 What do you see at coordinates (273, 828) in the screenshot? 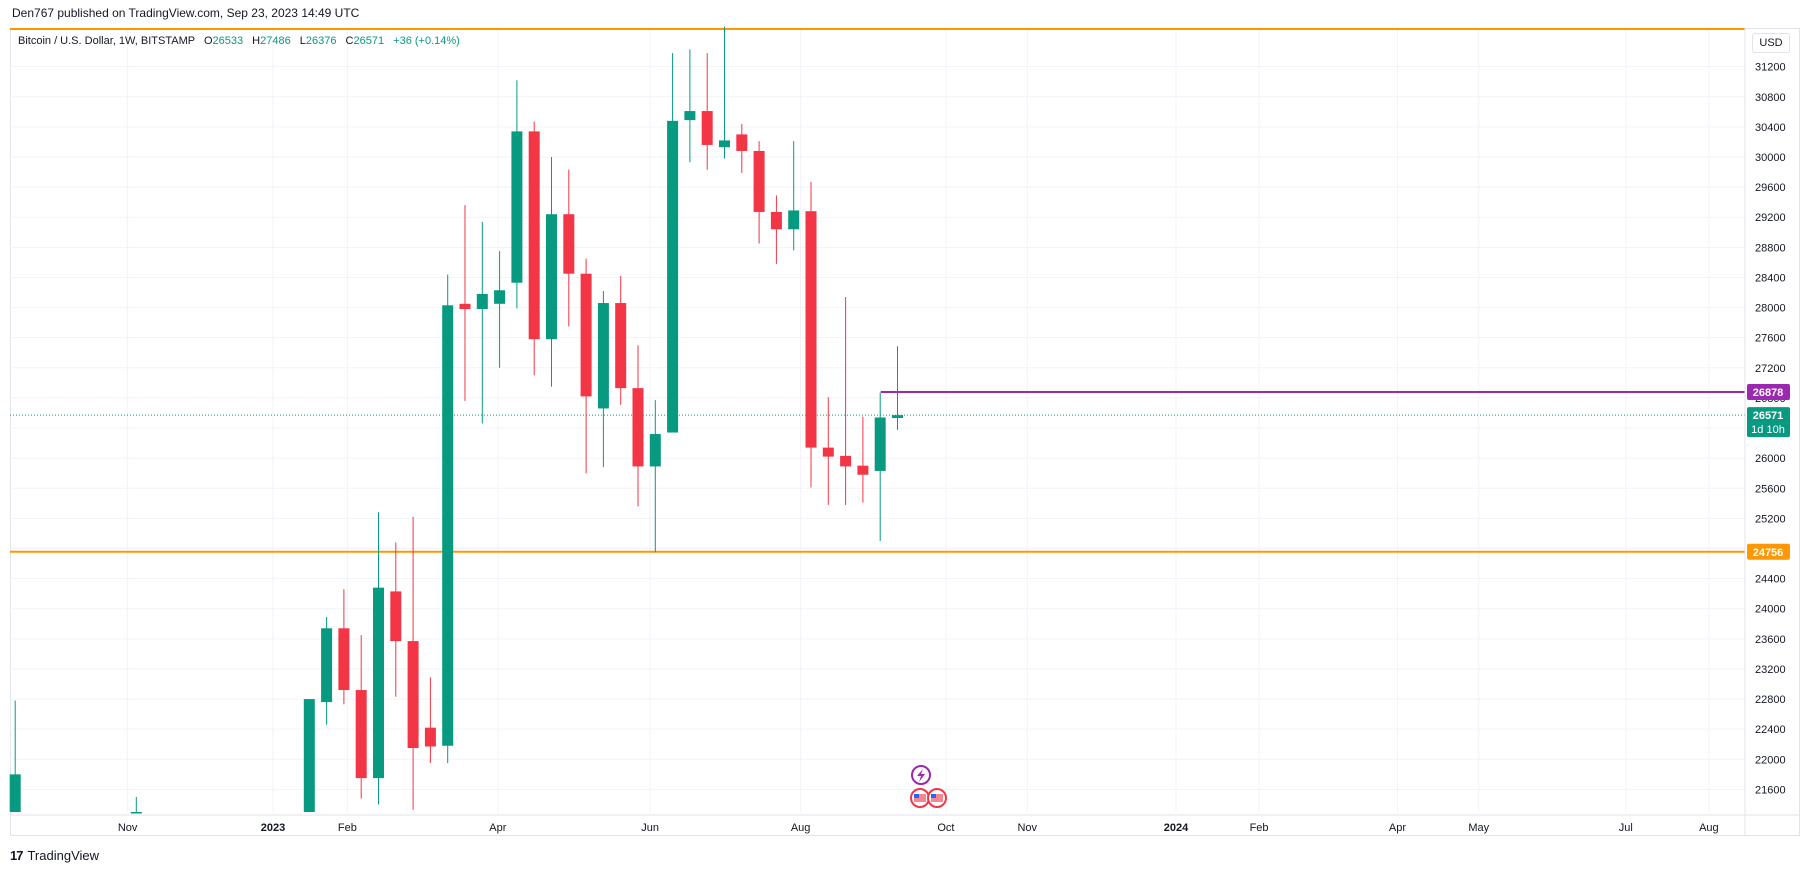
I see `x-tick-label: 2023` at bounding box center [273, 828].